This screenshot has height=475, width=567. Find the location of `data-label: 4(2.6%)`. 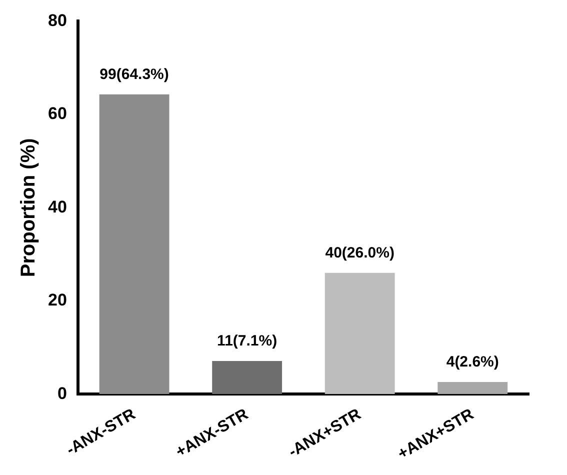

data-label: 4(2.6%) is located at coordinates (472, 362).